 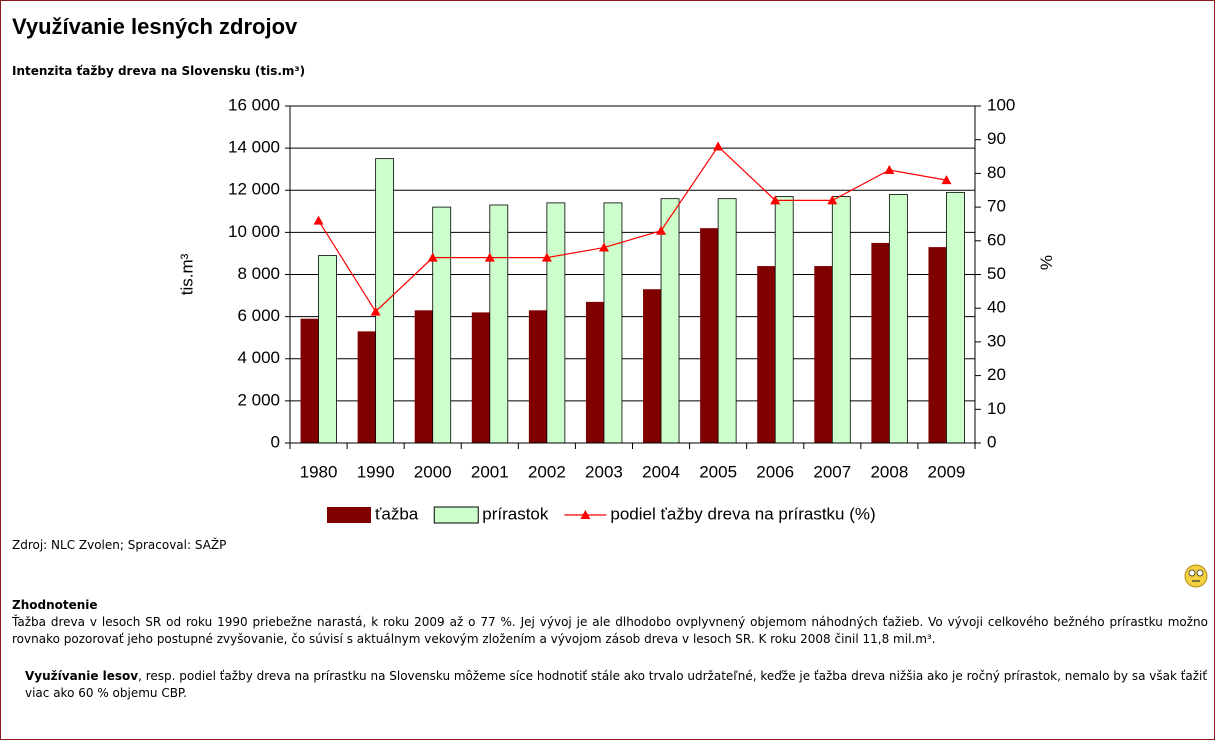 I want to click on y-tick-label: 6 000, so click(x=258, y=315).